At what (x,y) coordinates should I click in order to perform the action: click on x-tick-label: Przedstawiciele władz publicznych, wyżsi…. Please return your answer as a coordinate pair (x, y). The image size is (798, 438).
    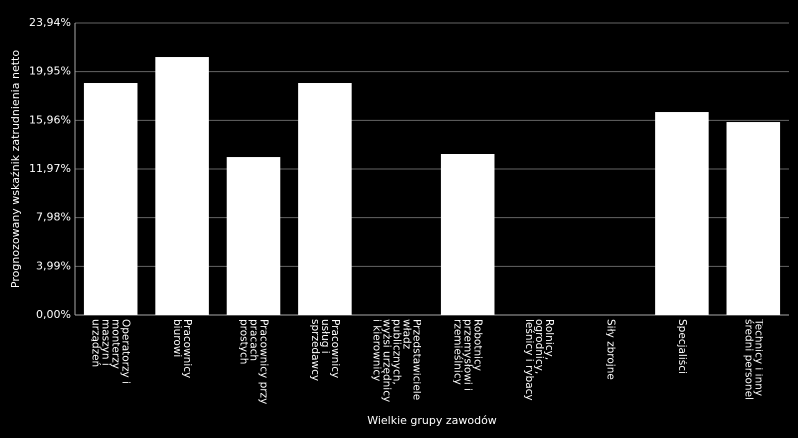
    Looking at the image, I should click on (396, 361).